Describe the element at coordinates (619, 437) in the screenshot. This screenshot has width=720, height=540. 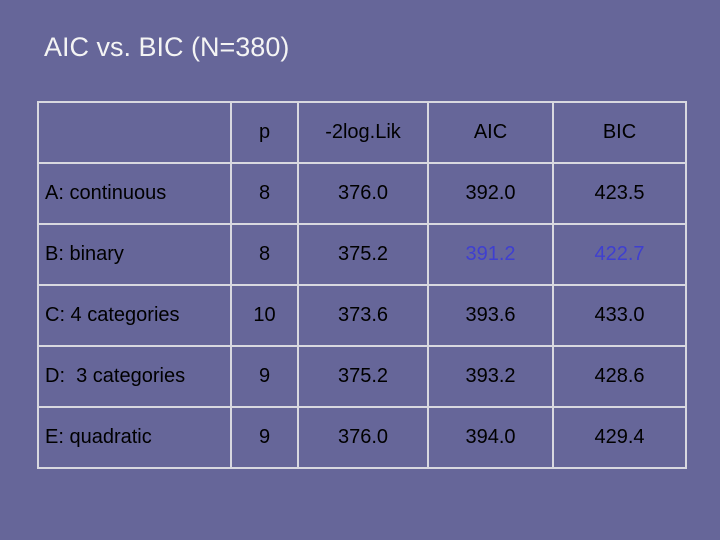
I see `cell: 429.4` at that location.